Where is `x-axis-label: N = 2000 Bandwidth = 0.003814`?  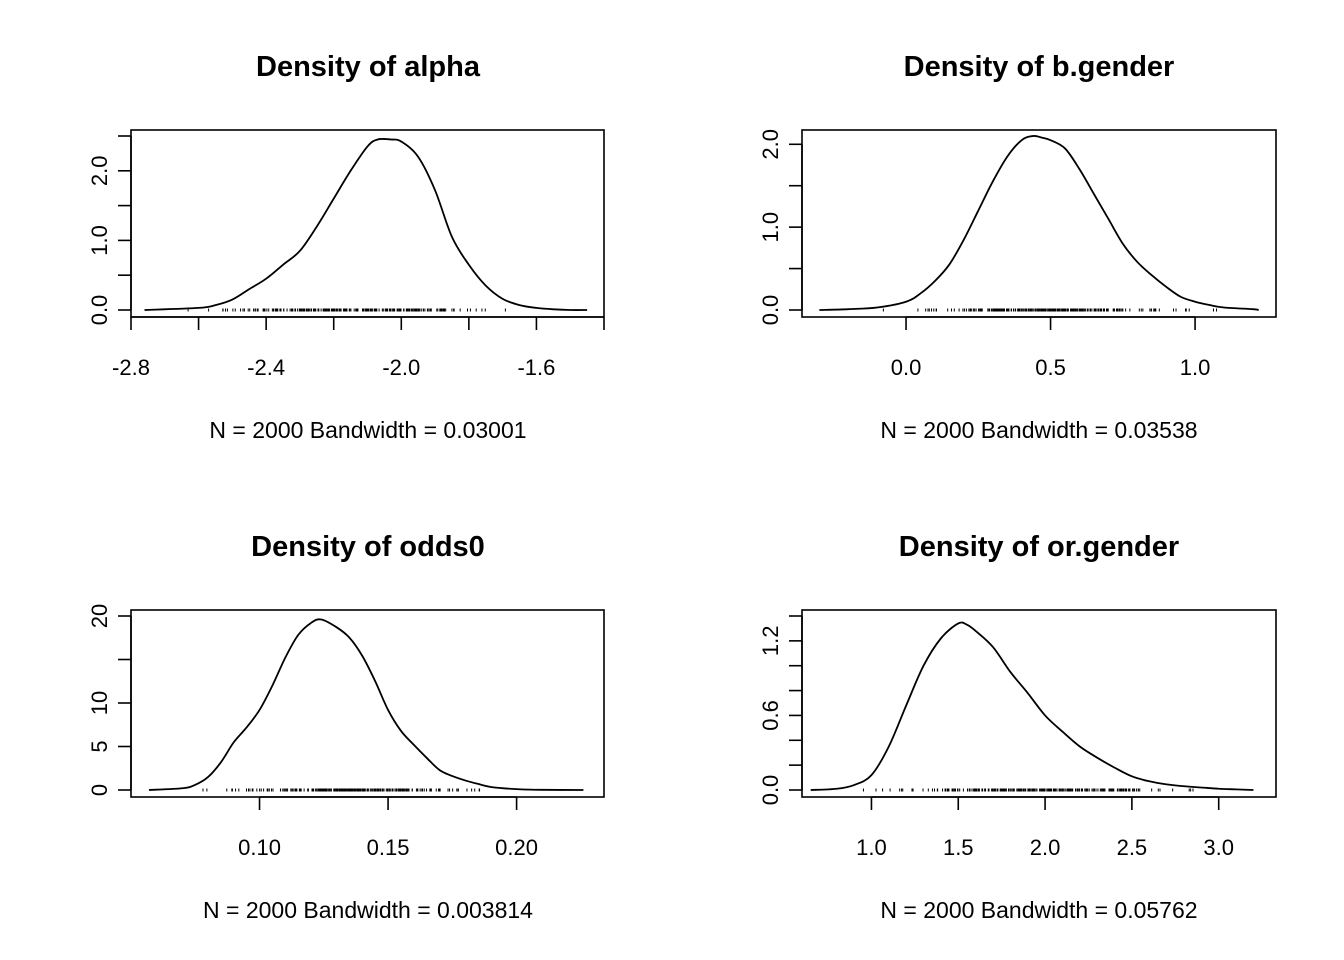
x-axis-label: N = 2000 Bandwidth = 0.003814 is located at coordinates (368, 910).